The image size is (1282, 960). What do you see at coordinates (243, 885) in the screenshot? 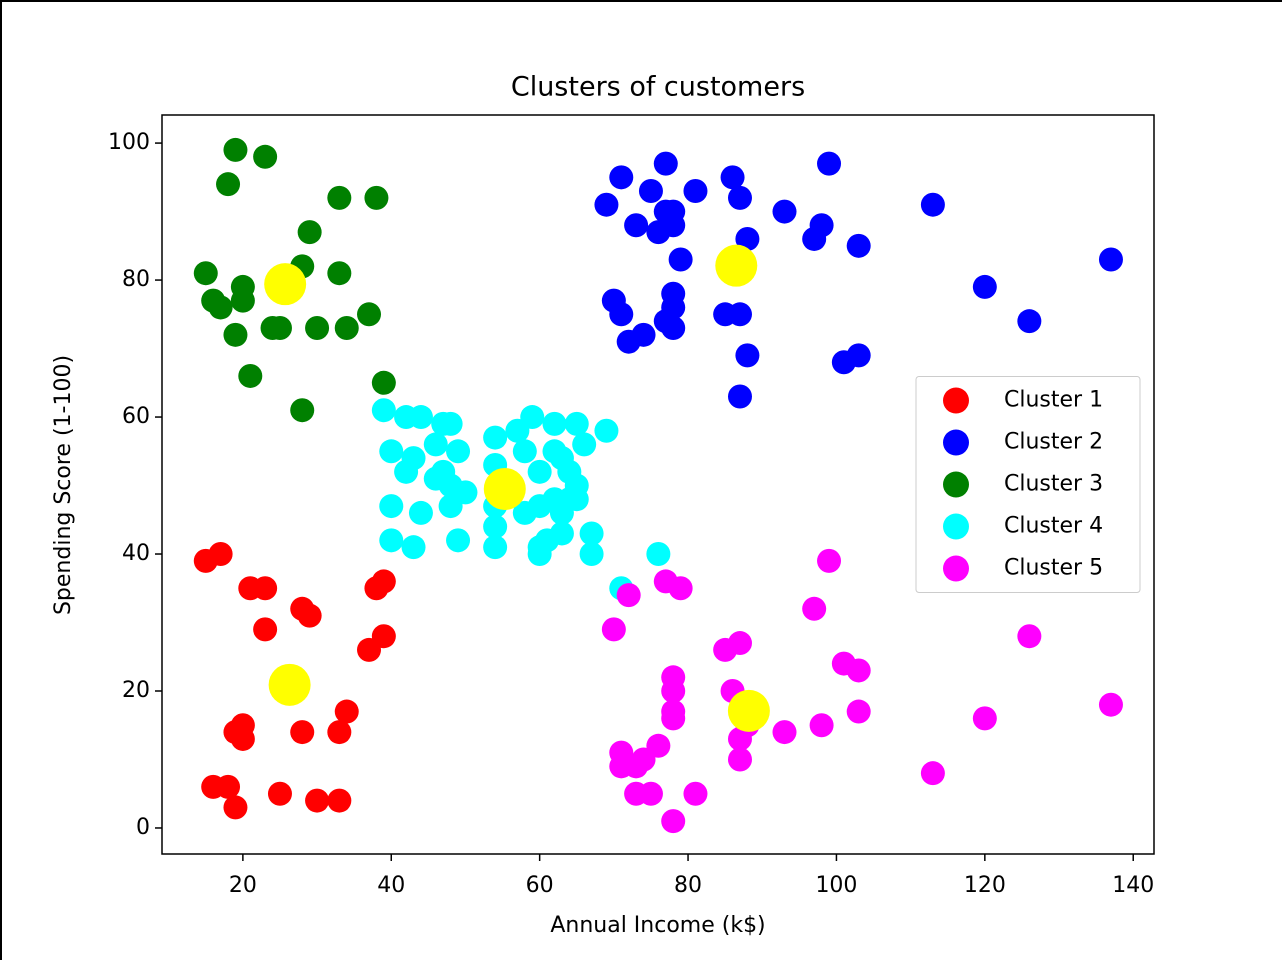
I see `x-tick-label: 20` at bounding box center [243, 885].